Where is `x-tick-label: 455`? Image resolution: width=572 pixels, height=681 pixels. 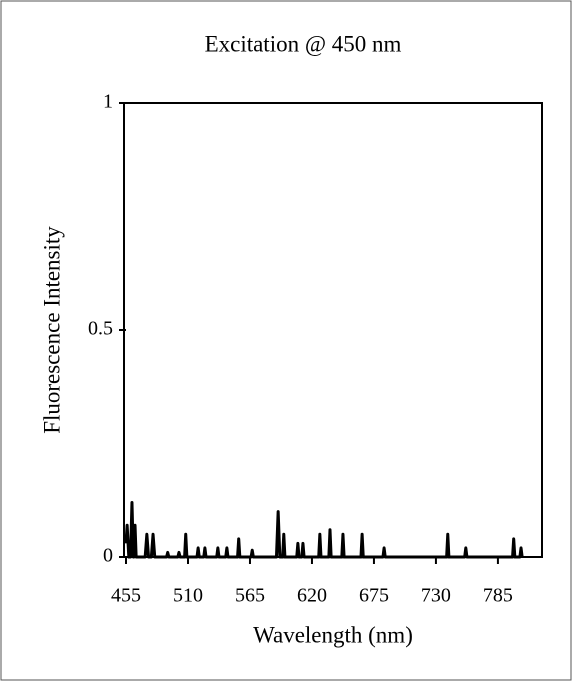
x-tick-label: 455 is located at coordinates (126, 596).